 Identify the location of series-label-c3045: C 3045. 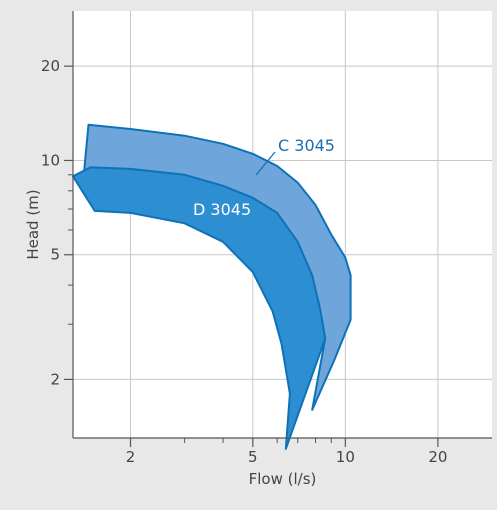
(306, 145).